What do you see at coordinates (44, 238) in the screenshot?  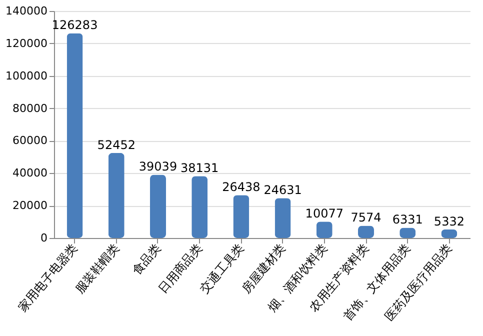 I see `y-tick-label: 0` at bounding box center [44, 238].